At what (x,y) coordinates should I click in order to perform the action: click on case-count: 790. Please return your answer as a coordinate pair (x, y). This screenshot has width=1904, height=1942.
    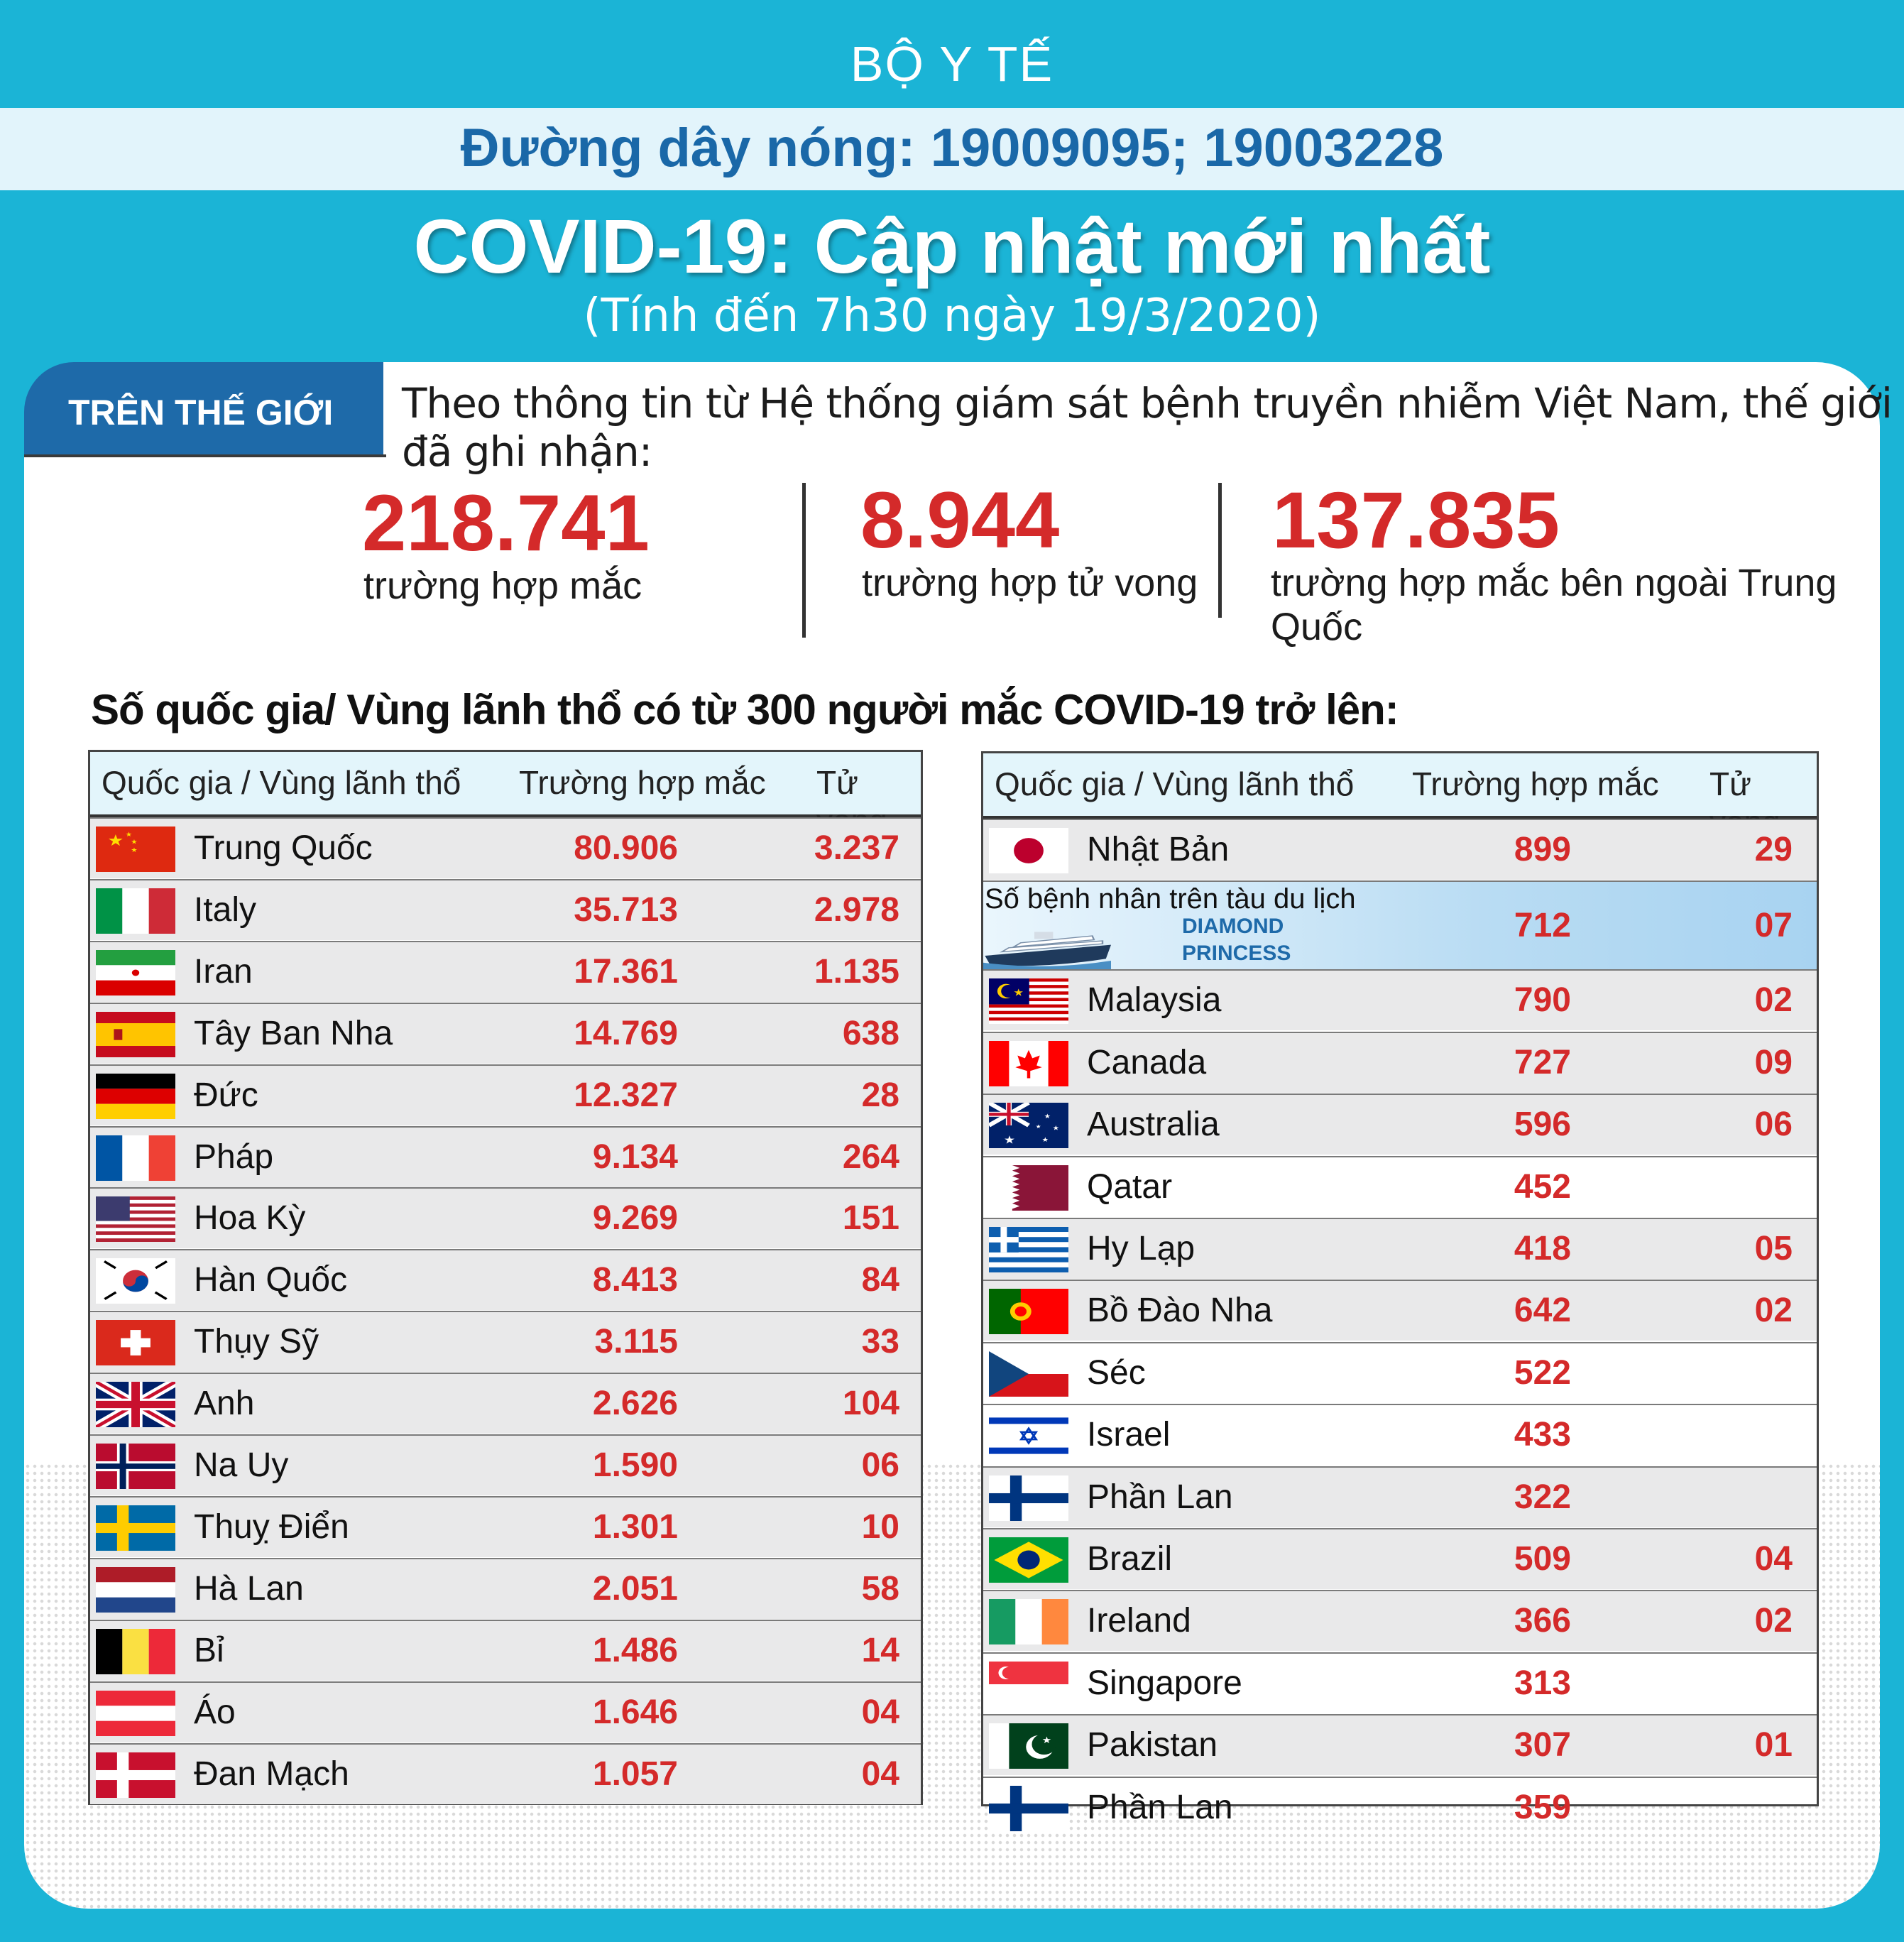
    Looking at the image, I should click on (1542, 1001).